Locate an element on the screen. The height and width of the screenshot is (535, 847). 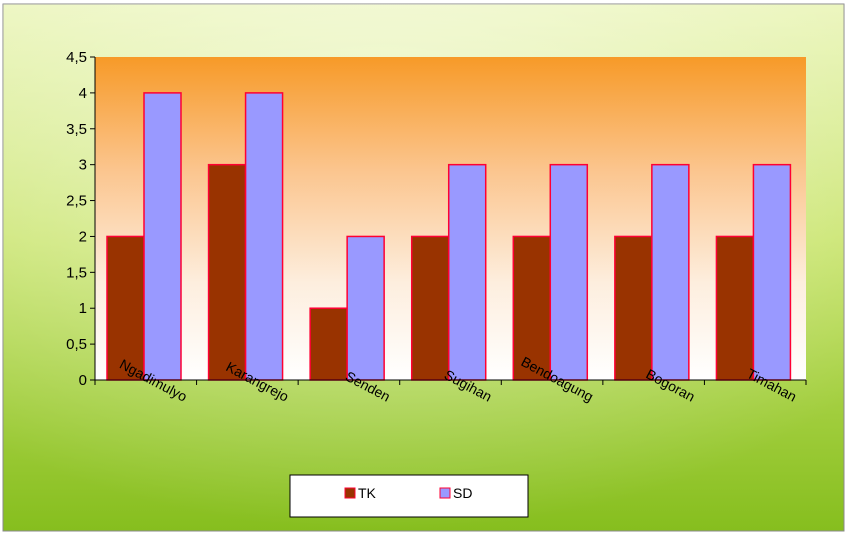
bar-tk-senden is located at coordinates (328, 344).